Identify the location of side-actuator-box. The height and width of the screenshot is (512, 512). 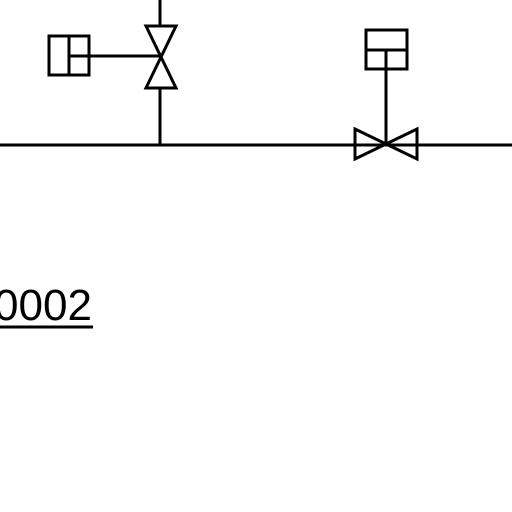
(69, 55).